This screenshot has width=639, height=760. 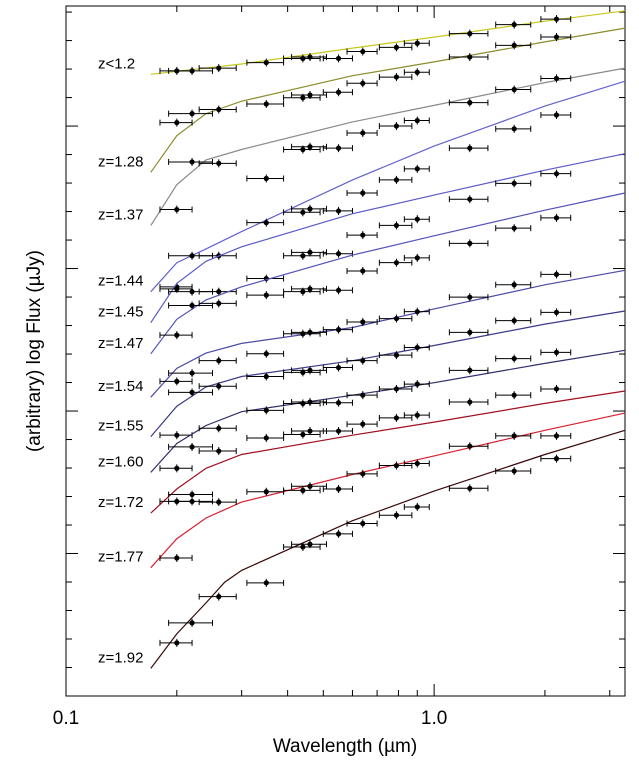 What do you see at coordinates (120, 426) in the screenshot?
I see `series-label: z=1.55` at bounding box center [120, 426].